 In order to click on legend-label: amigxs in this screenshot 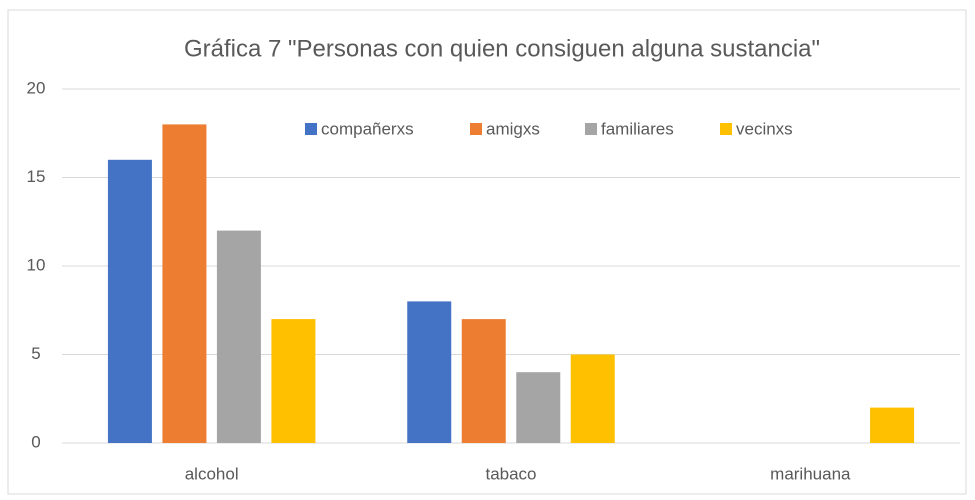, I will do `click(513, 128)`.